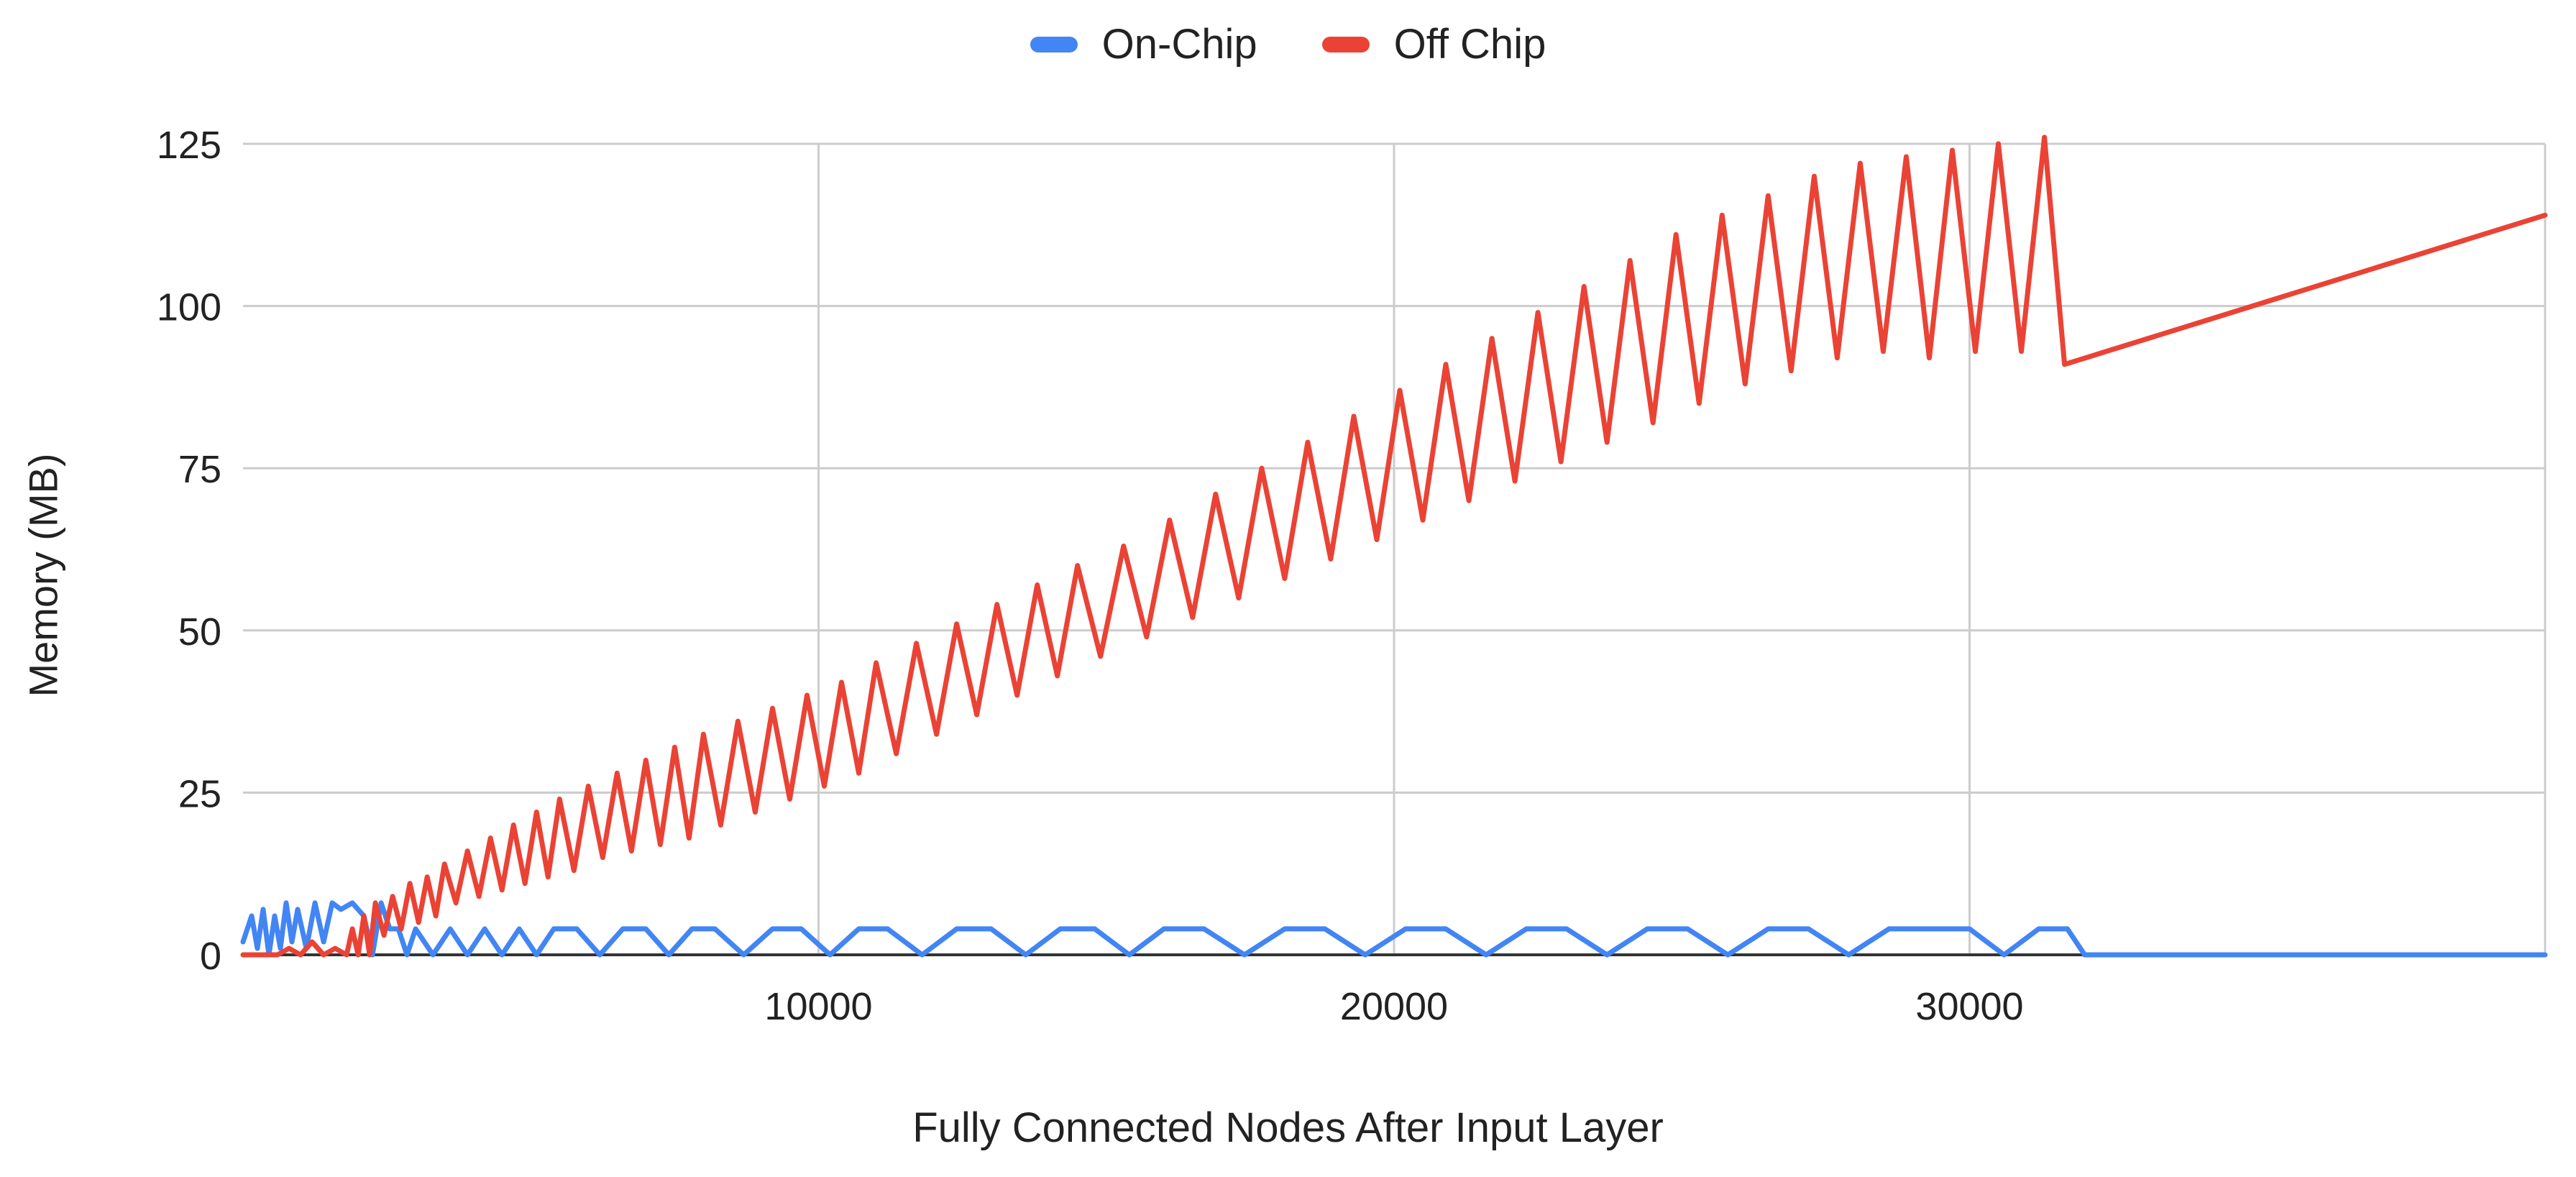 This screenshot has width=2576, height=1177. Describe the element at coordinates (1054, 44) in the screenshot. I see `legend-swatch-on-chip` at that location.